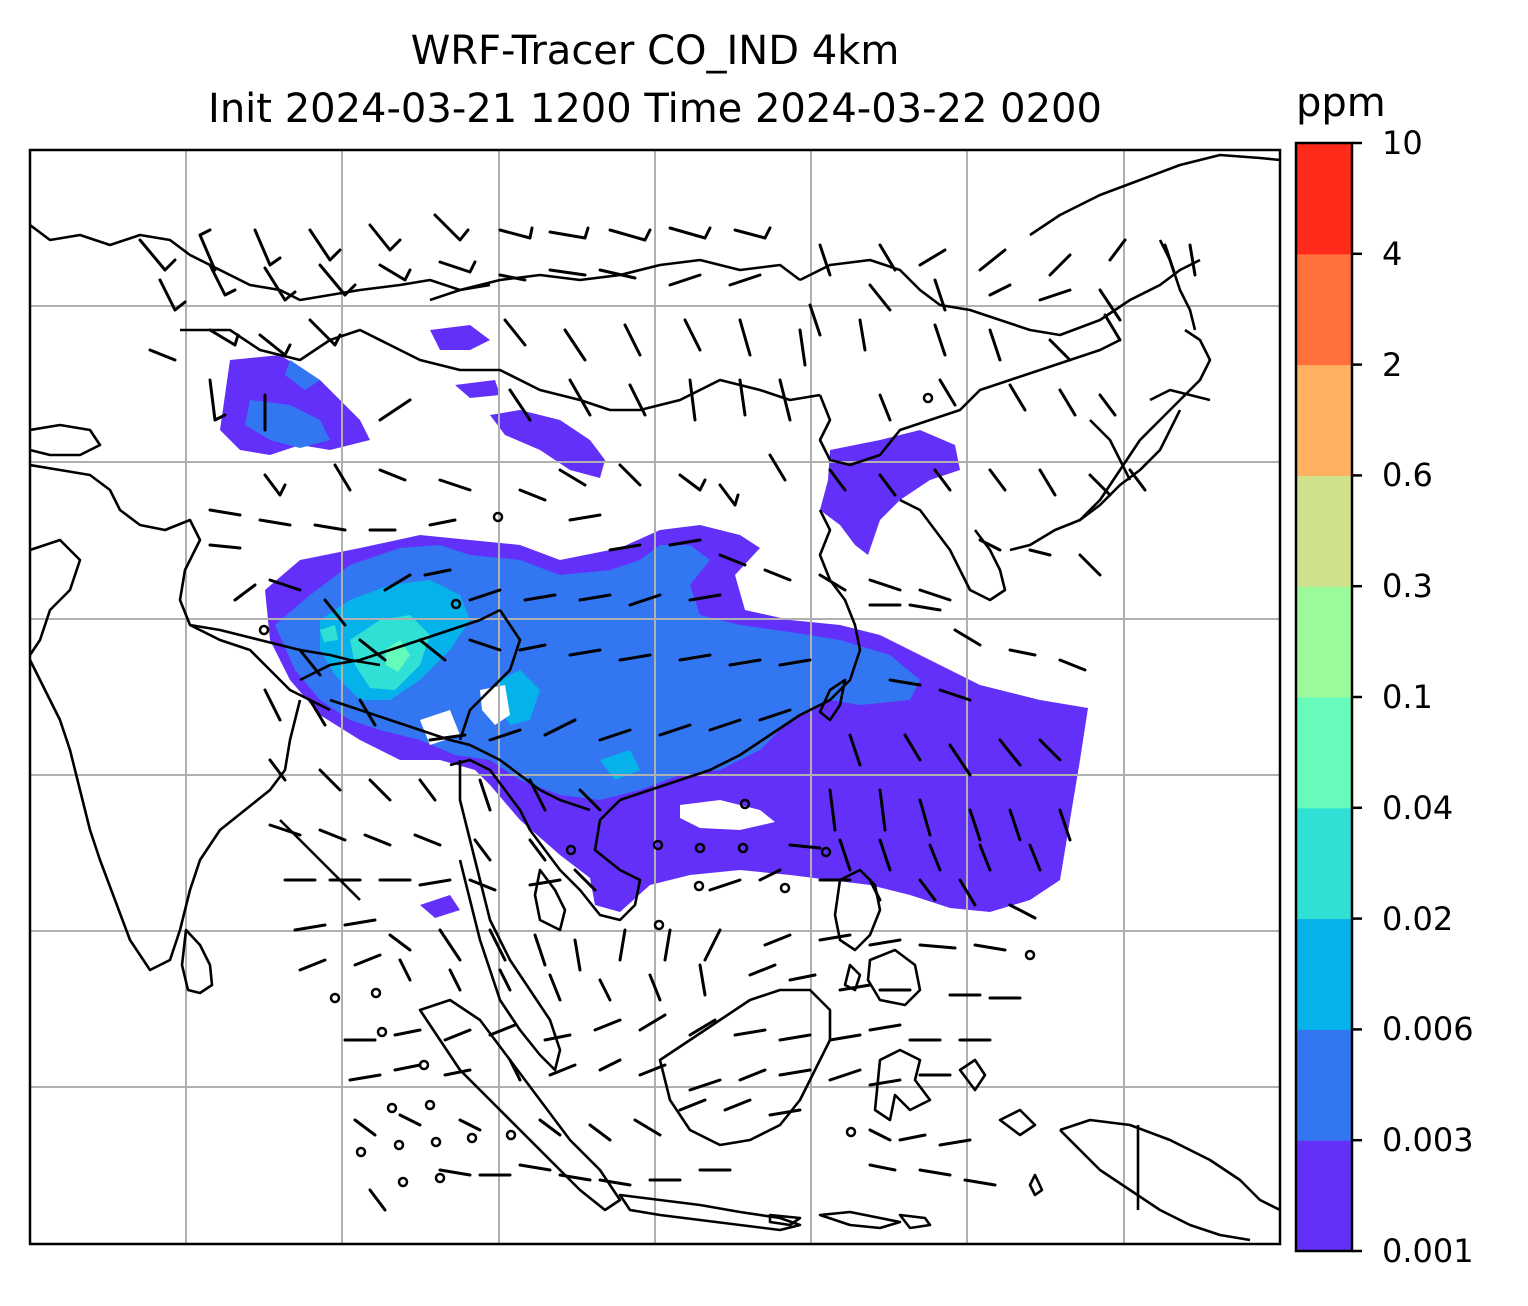 The height and width of the screenshot is (1306, 1528). What do you see at coordinates (655, 51) in the screenshot?
I see `map-title-line-1: WRF-Tracer CO_IND 4km` at bounding box center [655, 51].